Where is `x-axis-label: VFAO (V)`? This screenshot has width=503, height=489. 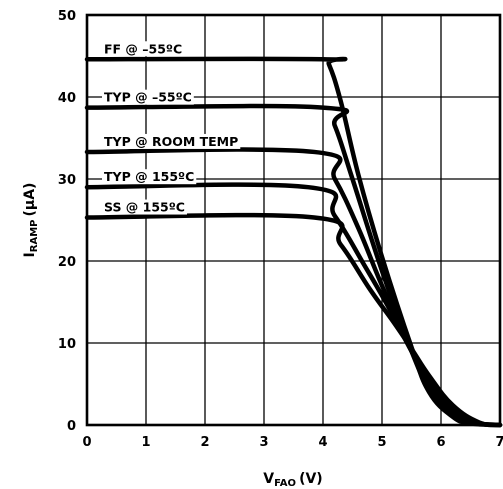
x-axis-label: VFAO (V) is located at coordinates (292, 480).